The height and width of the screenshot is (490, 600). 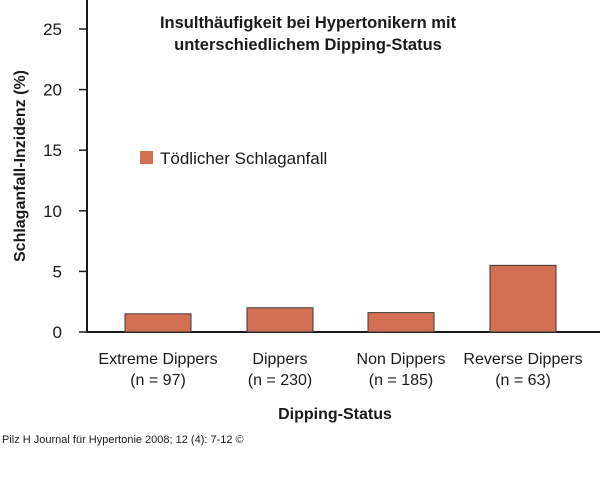 I want to click on y-axis-label: Schlaganfall-Inzidenz (%), so click(x=20, y=166).